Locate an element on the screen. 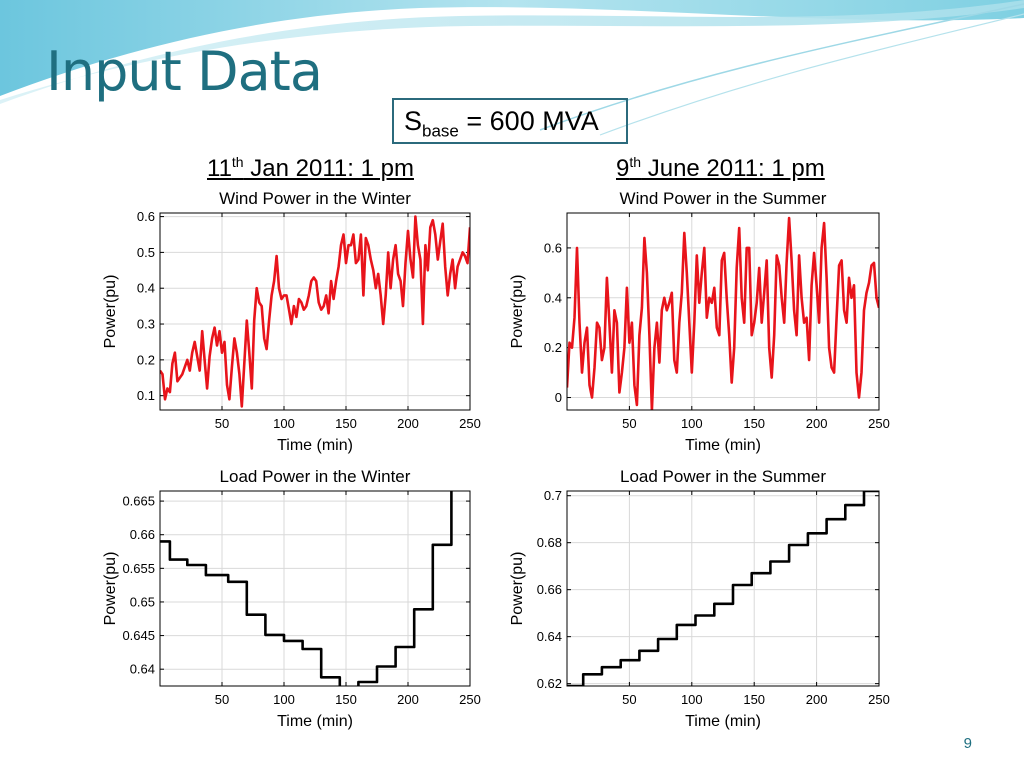 This screenshot has width=1024, height=768. winter-load-ytick-label-0: 0.64 is located at coordinates (142, 669).